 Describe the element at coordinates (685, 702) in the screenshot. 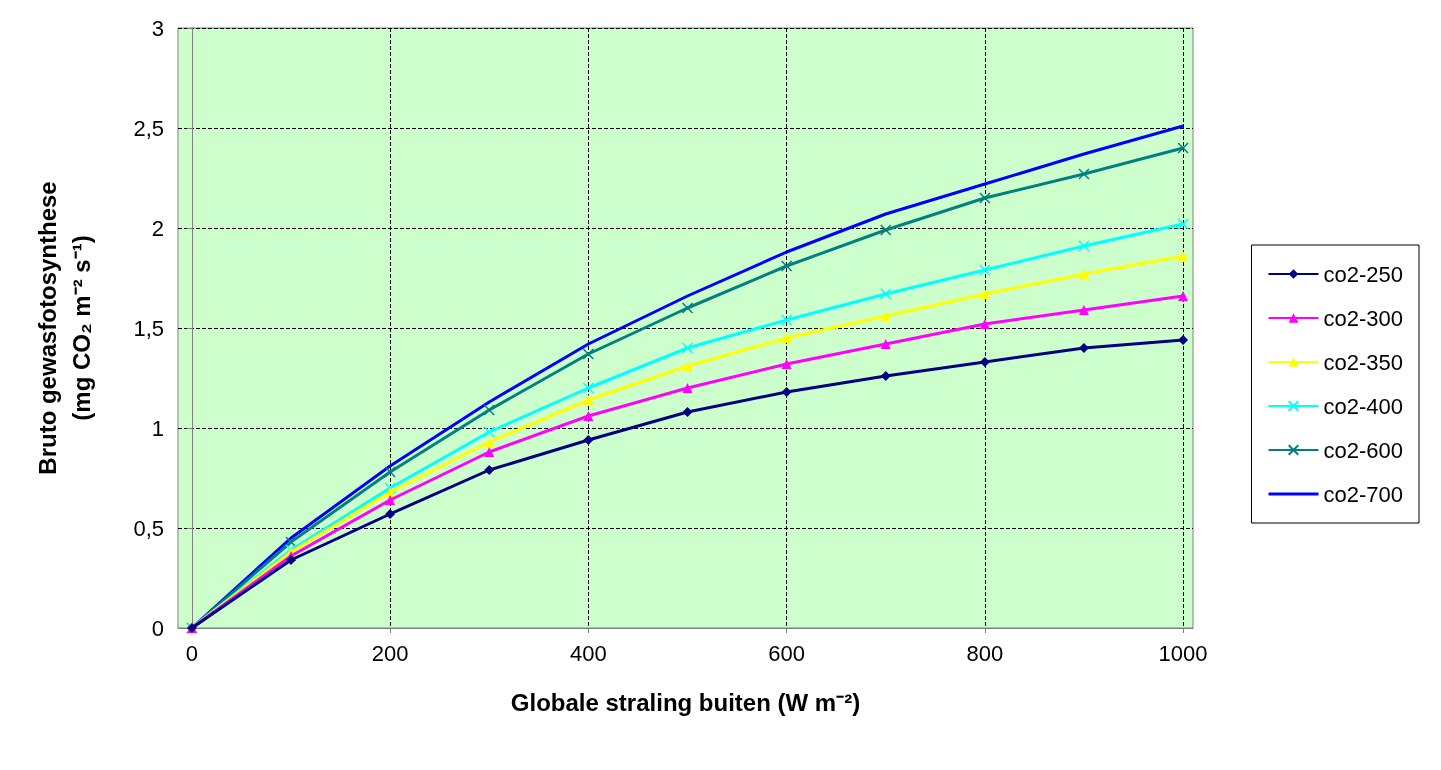

I see `x-axis-title: Globale straling buiten (W m⁻²)` at that location.